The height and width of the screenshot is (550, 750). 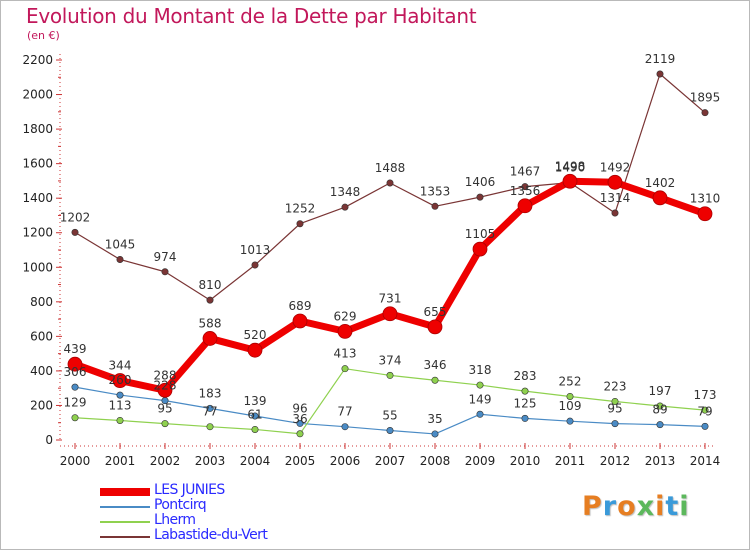 I want to click on data-label: 520, so click(x=255, y=335).